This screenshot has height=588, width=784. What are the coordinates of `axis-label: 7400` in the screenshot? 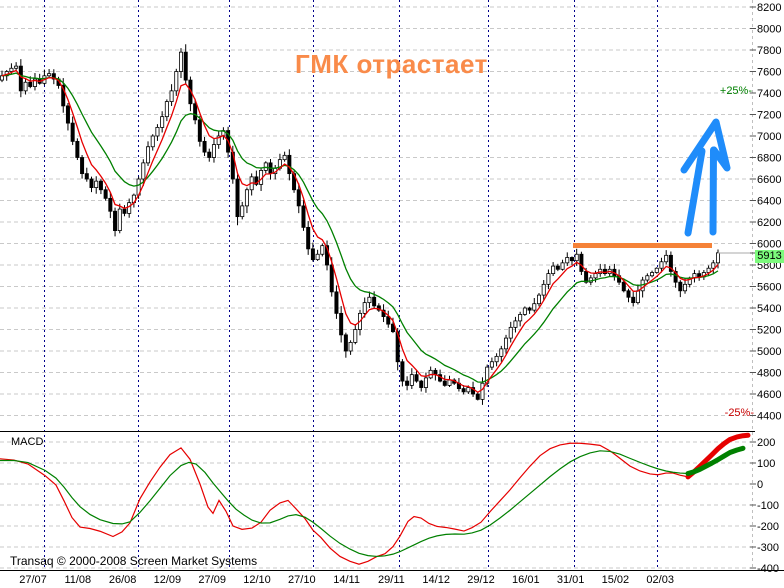 It's located at (769, 94).